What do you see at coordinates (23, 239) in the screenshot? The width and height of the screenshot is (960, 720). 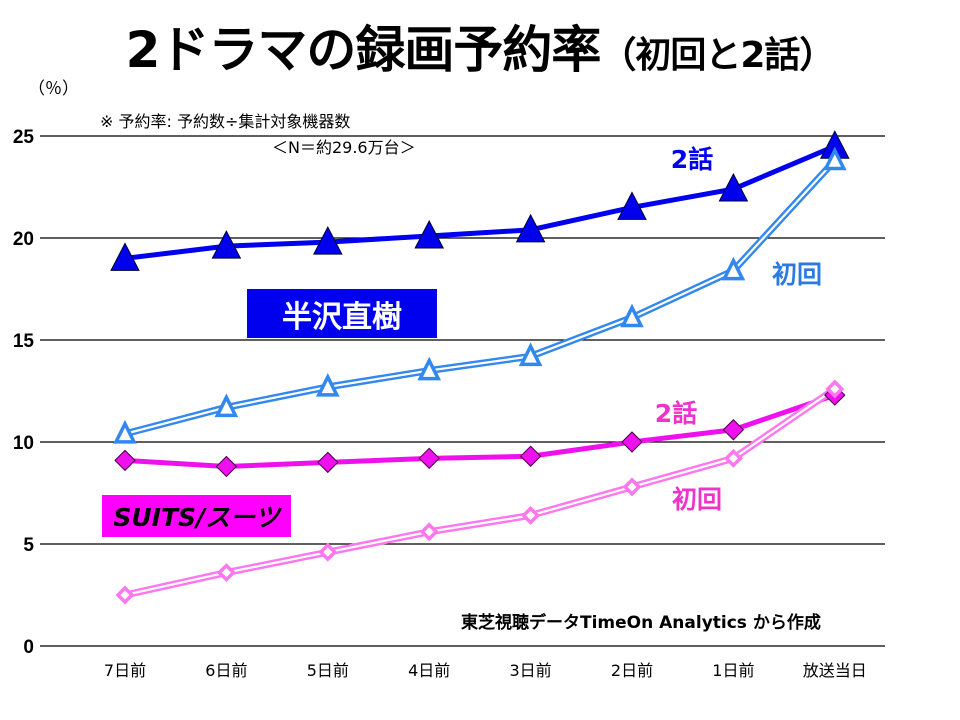 I see `y-tick-label: 20` at bounding box center [23, 239].